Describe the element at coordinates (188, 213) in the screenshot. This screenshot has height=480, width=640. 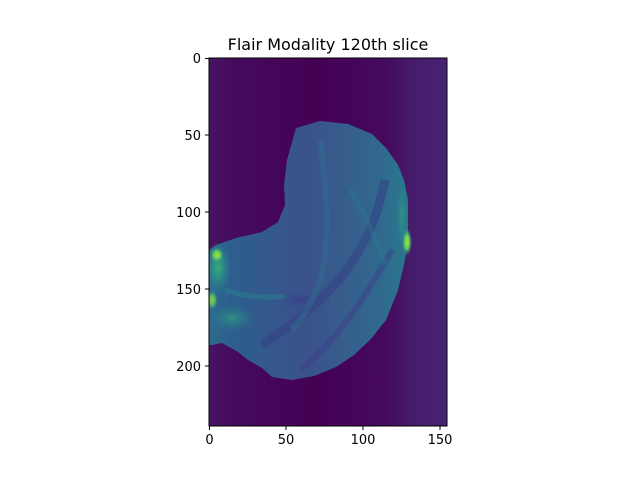
I see `y-tick-label: 100` at that location.